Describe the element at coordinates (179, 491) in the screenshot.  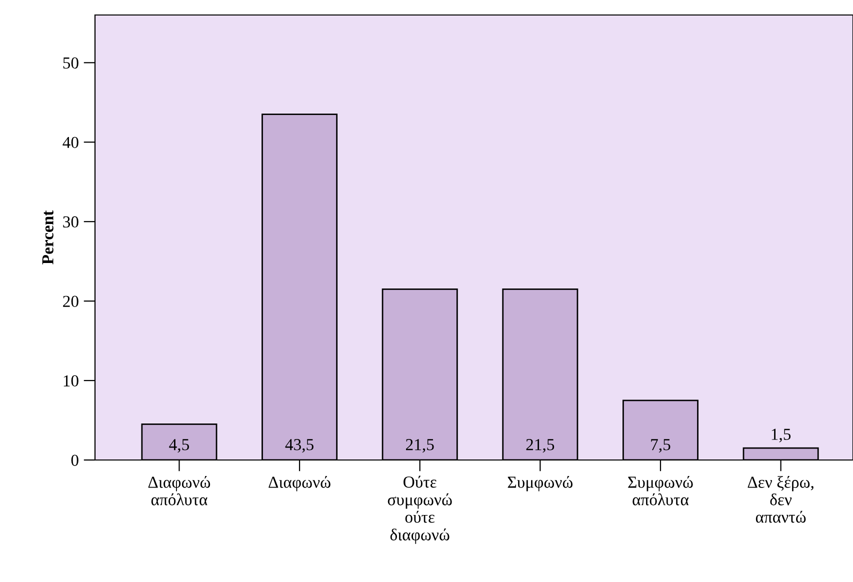
I see `x-tick-label: Διαφωνώ απόλυτα` at that location.